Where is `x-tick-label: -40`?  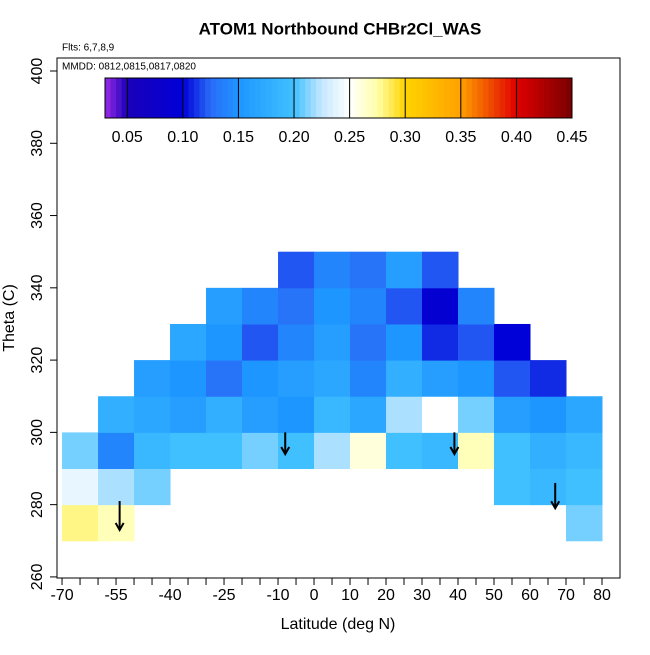
x-tick-label: -40 is located at coordinates (169, 595).